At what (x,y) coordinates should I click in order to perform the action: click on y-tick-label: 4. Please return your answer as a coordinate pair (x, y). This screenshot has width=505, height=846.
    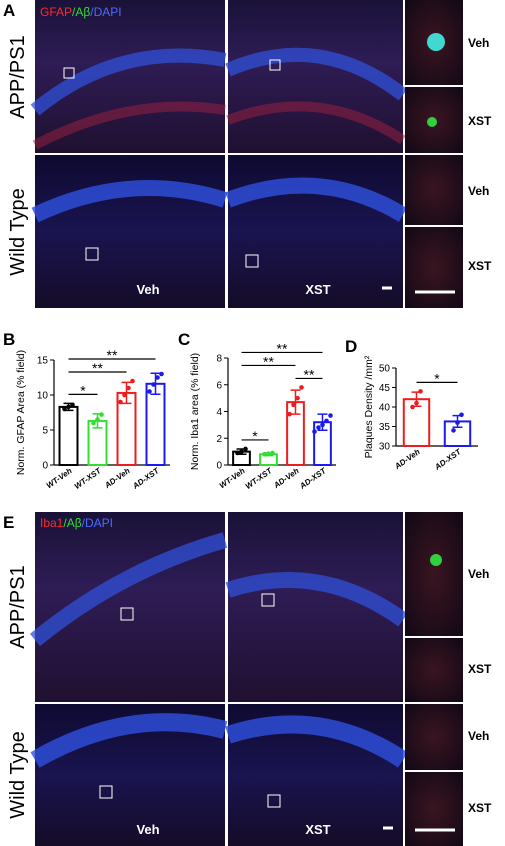
    Looking at the image, I should click on (219, 412).